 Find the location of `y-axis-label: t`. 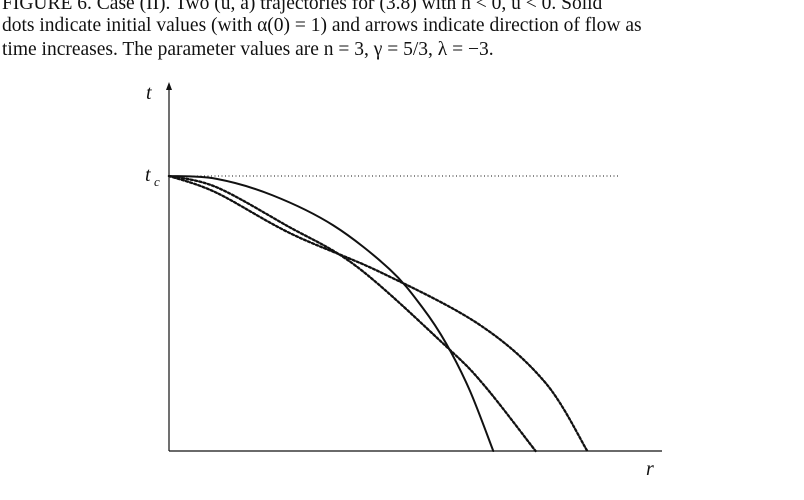

y-axis-label: t is located at coordinates (149, 93).